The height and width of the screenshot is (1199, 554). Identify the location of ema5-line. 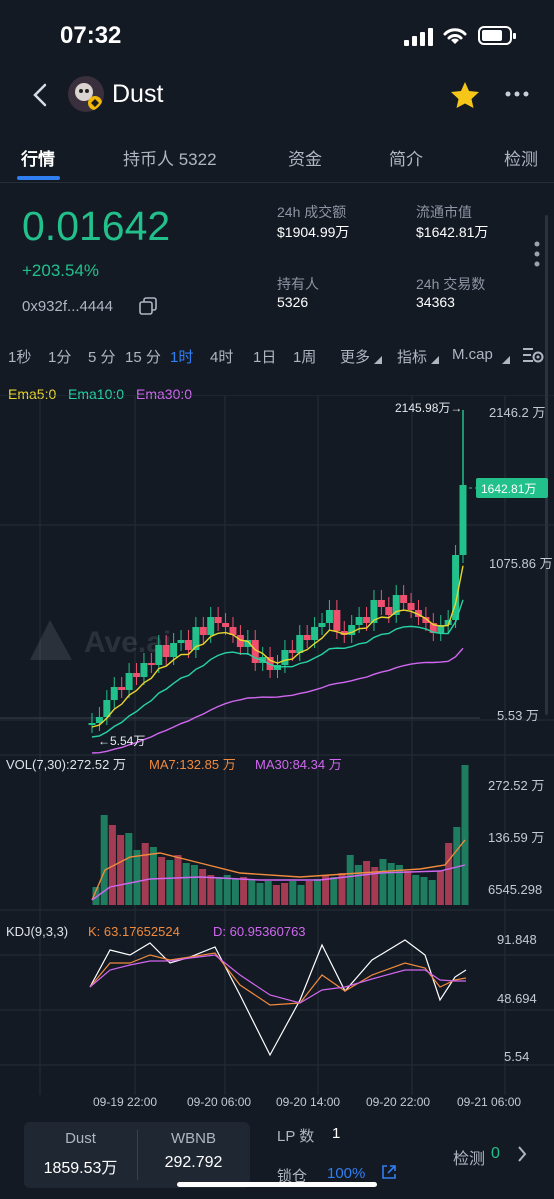
(277, 646).